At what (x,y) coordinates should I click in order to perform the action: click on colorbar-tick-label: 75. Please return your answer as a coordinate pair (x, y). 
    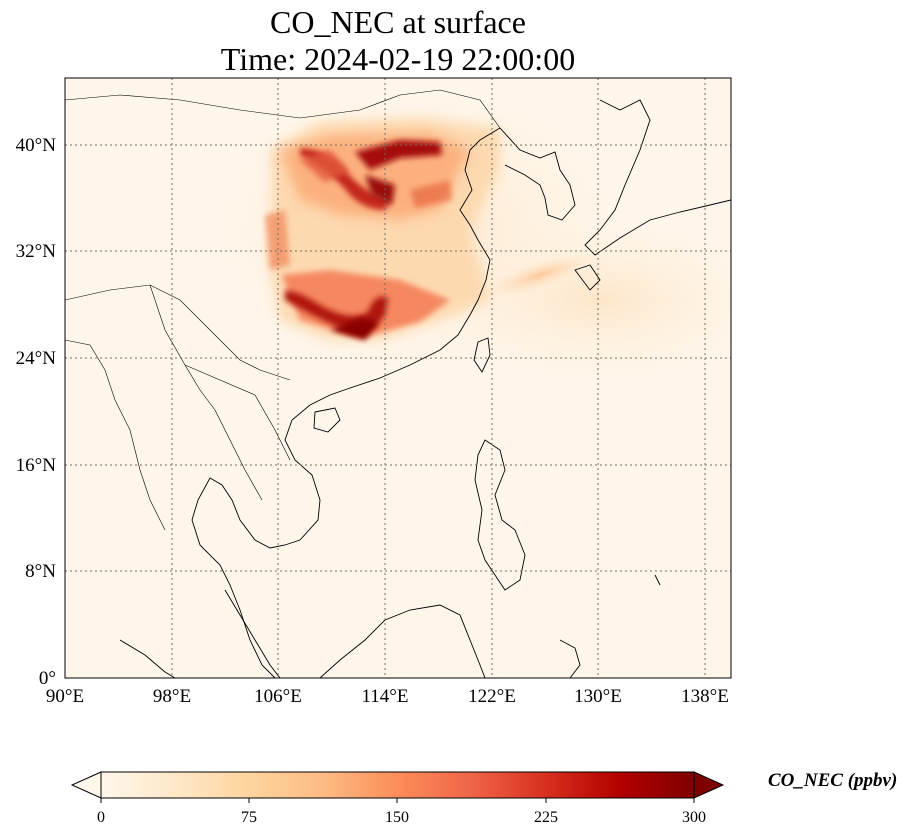
    Looking at the image, I should click on (249, 817).